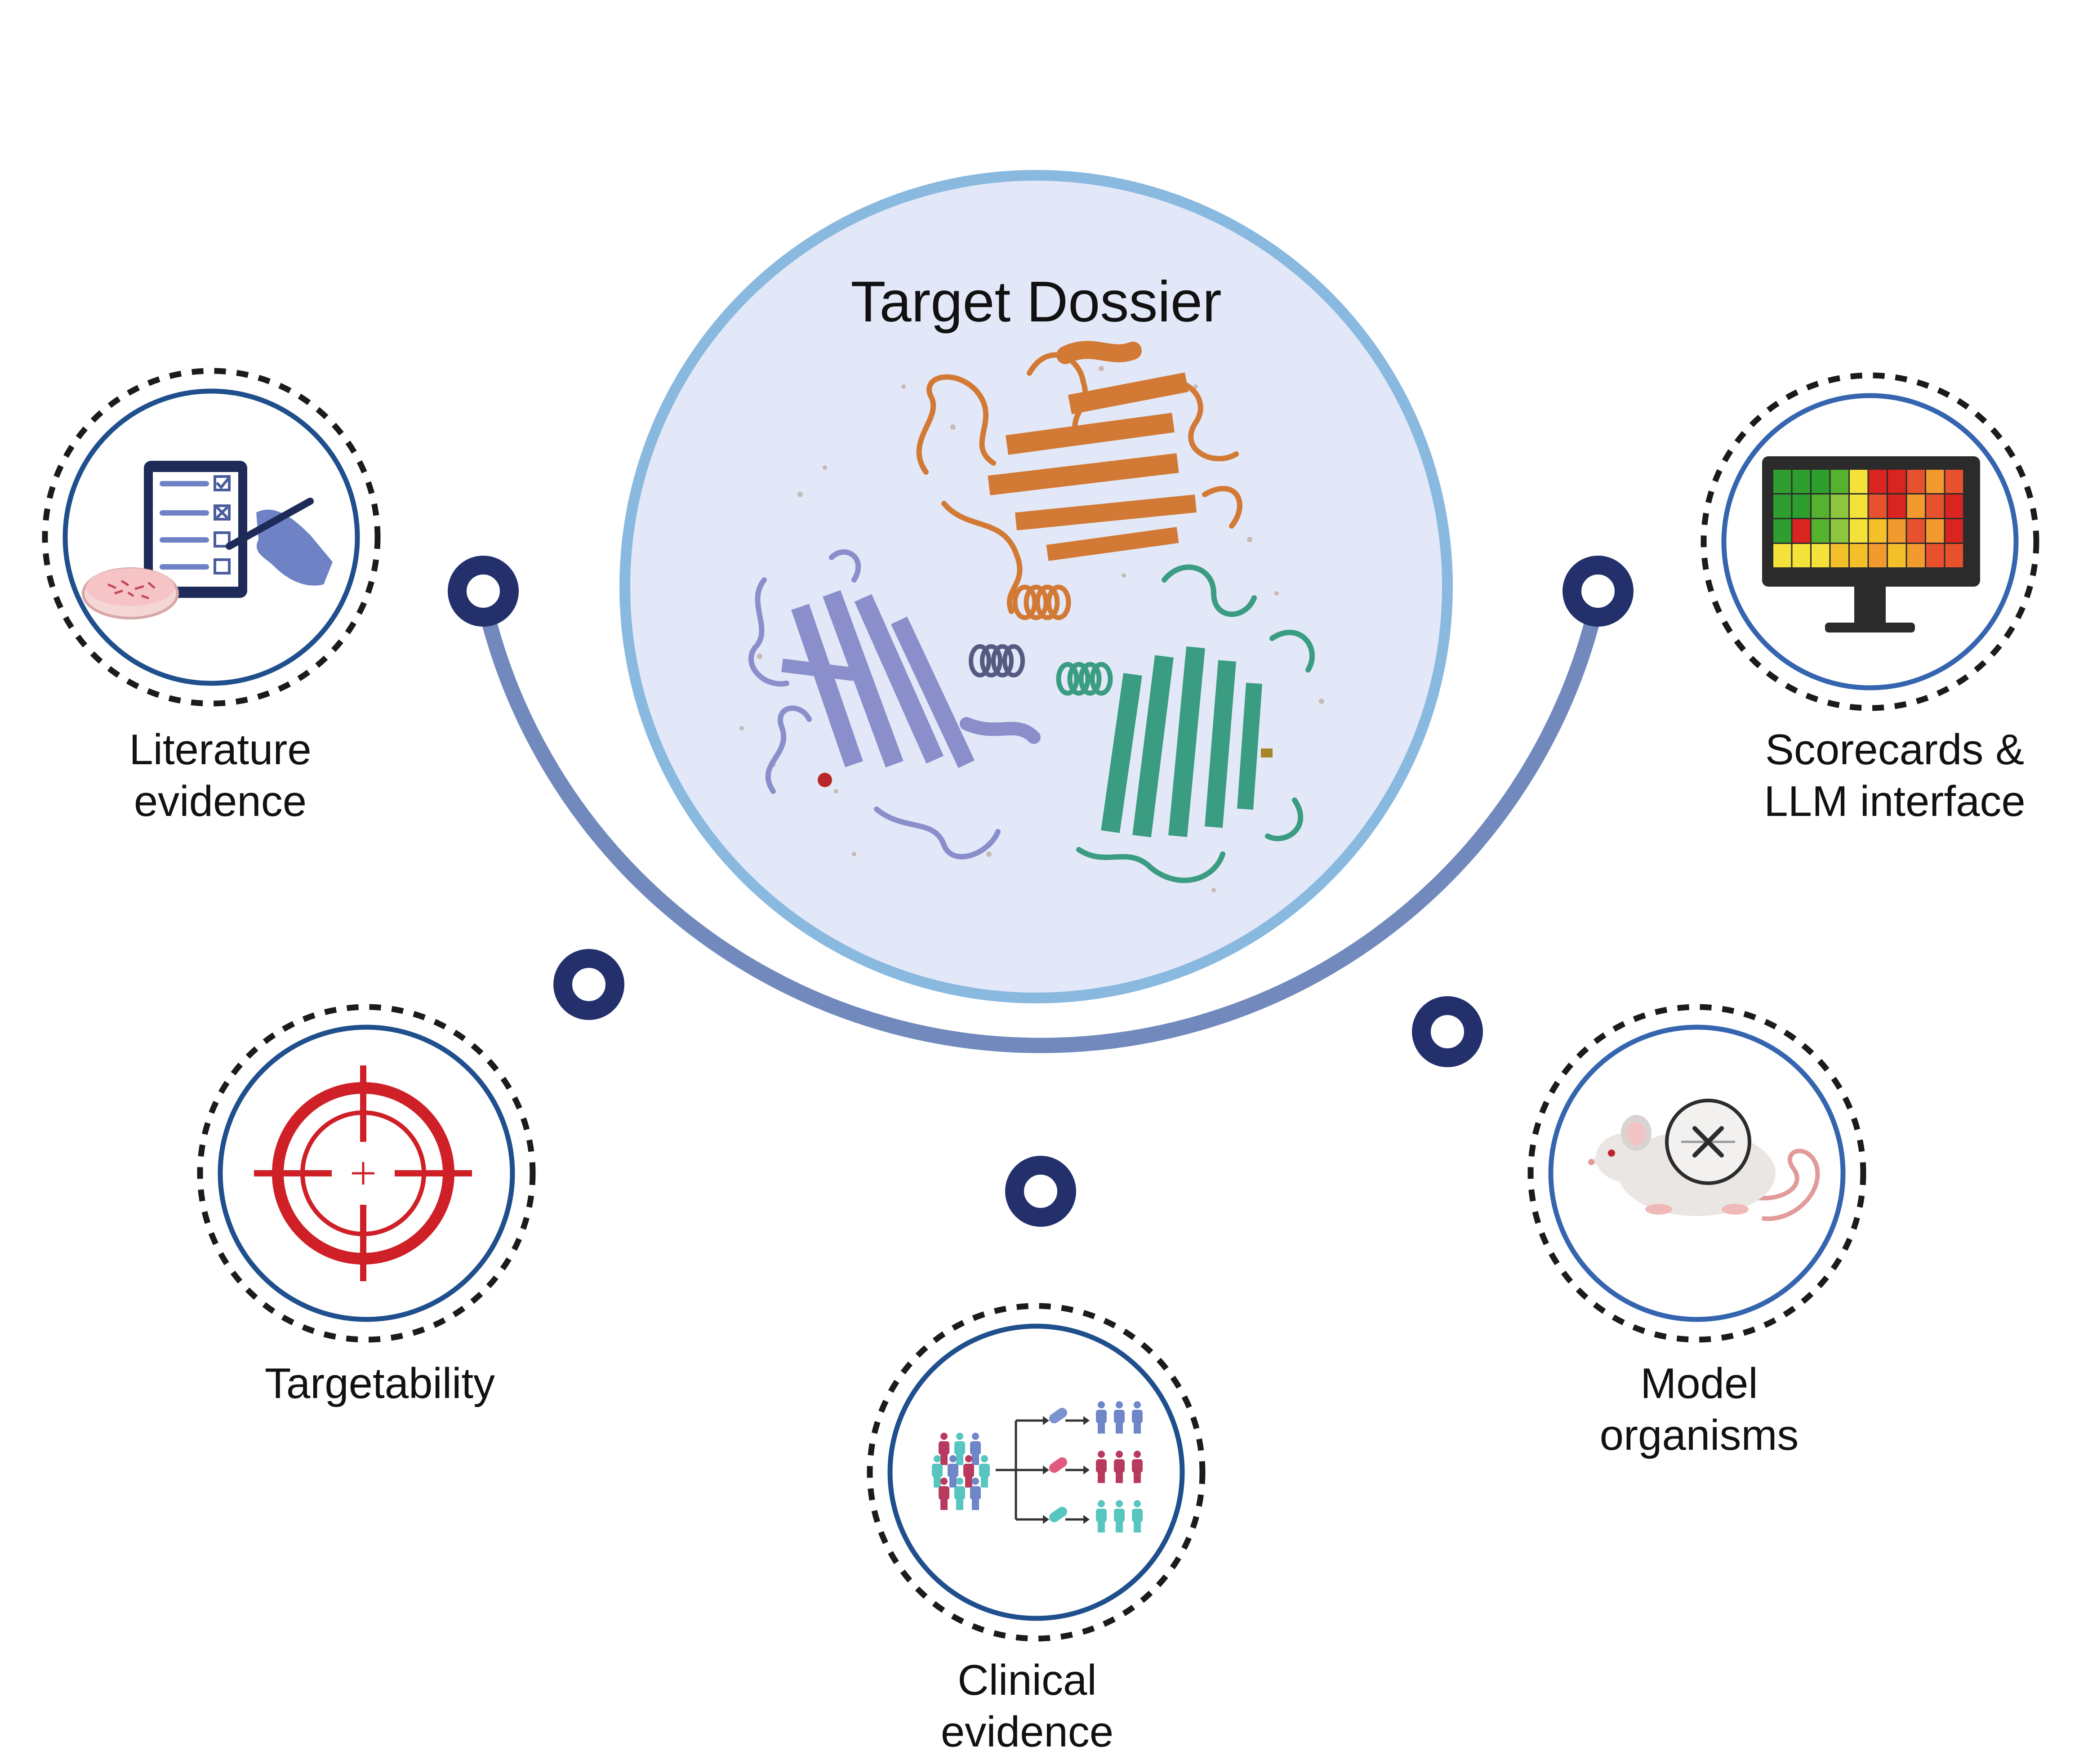 This screenshot has width=2079, height=1764. What do you see at coordinates (895, 705) in the screenshot?
I see `protein-chain-purple` at bounding box center [895, 705].